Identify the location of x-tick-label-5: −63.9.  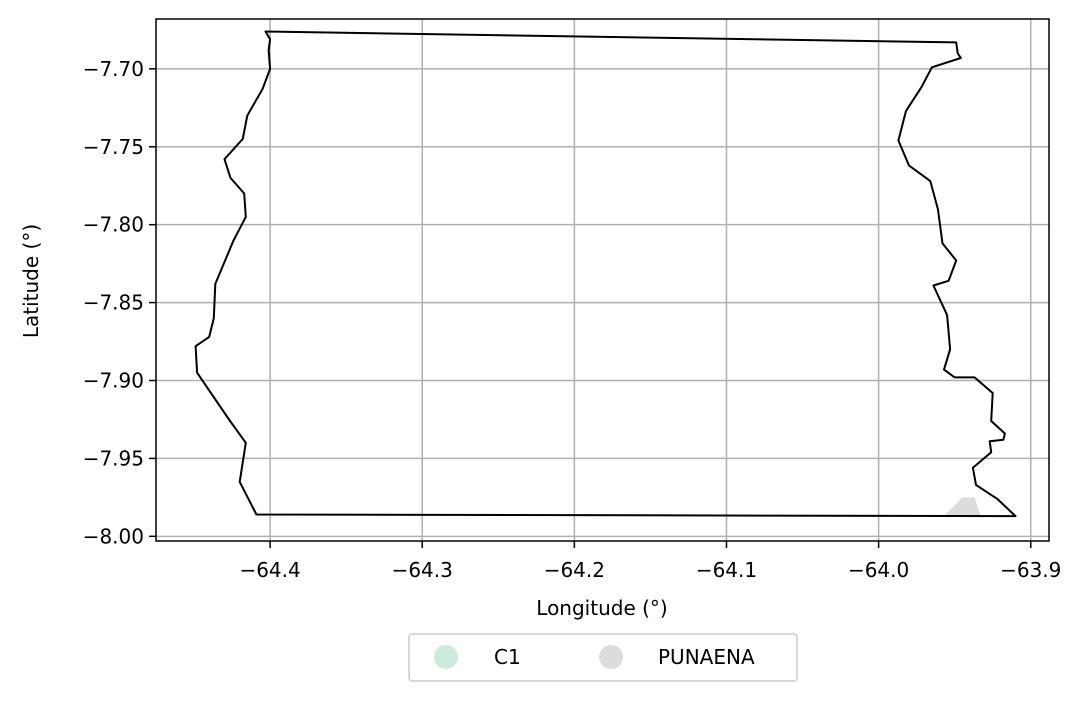
(1030, 570).